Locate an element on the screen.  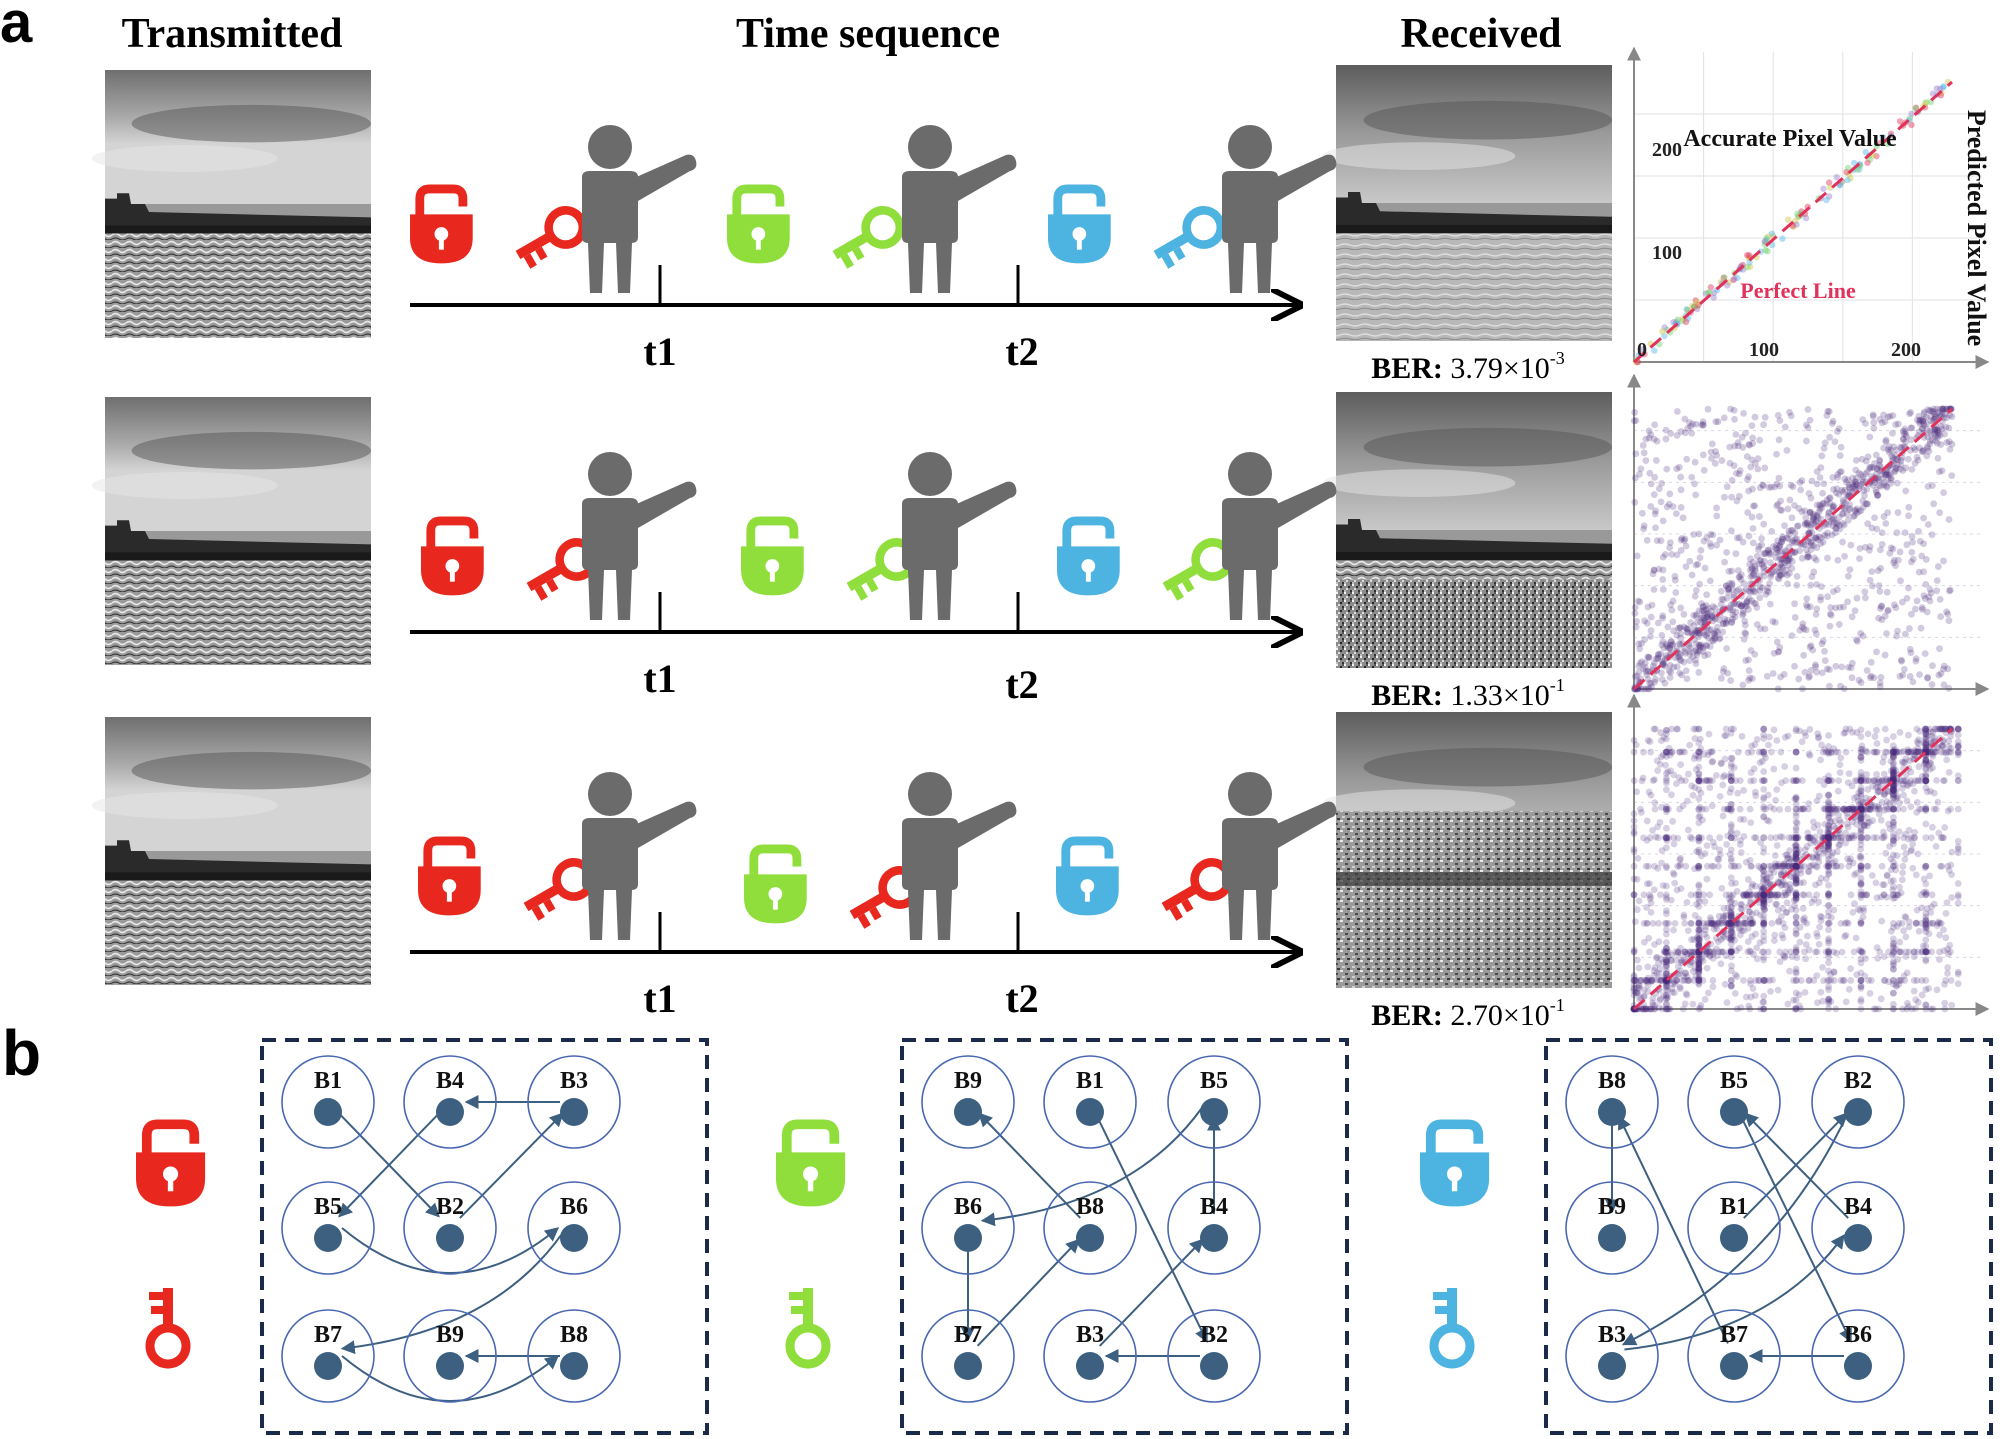
node-dot is located at coordinates (574, 1366).